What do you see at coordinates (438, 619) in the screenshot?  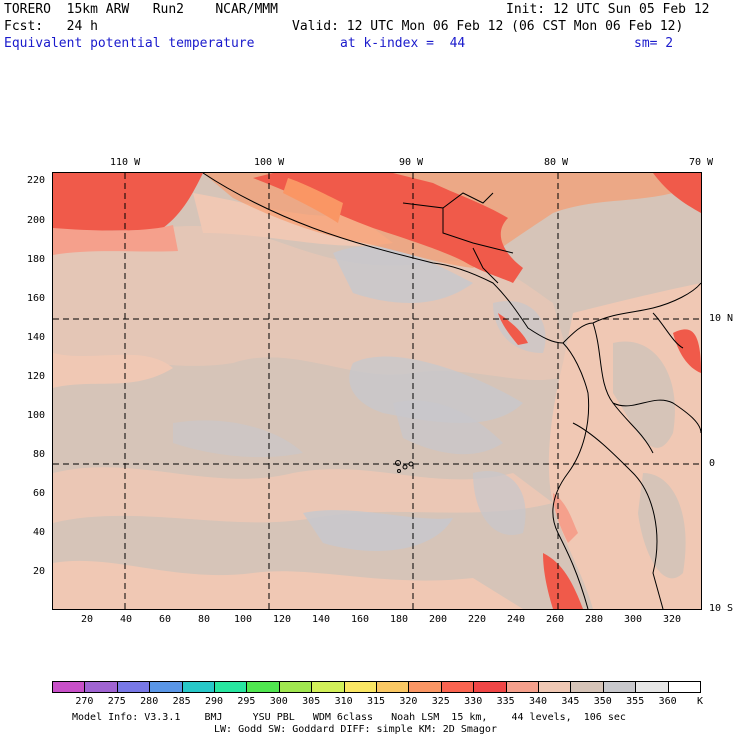 I see `x-tick: 200` at bounding box center [438, 619].